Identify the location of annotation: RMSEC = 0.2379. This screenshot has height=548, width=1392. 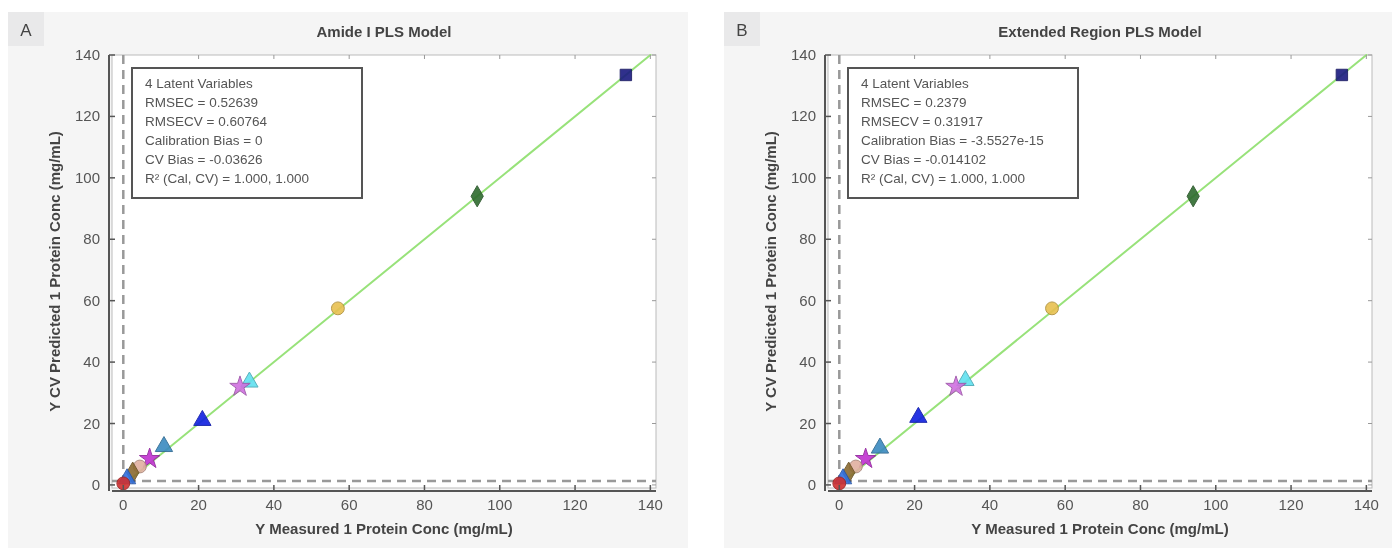
(914, 102).